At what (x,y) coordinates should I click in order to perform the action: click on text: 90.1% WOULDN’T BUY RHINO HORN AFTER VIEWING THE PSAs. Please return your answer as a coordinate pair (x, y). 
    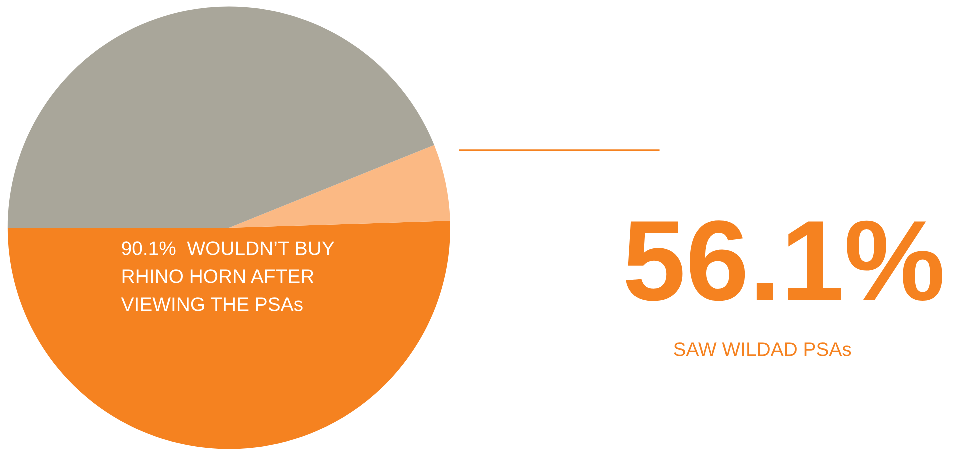
    Looking at the image, I should click on (227, 277).